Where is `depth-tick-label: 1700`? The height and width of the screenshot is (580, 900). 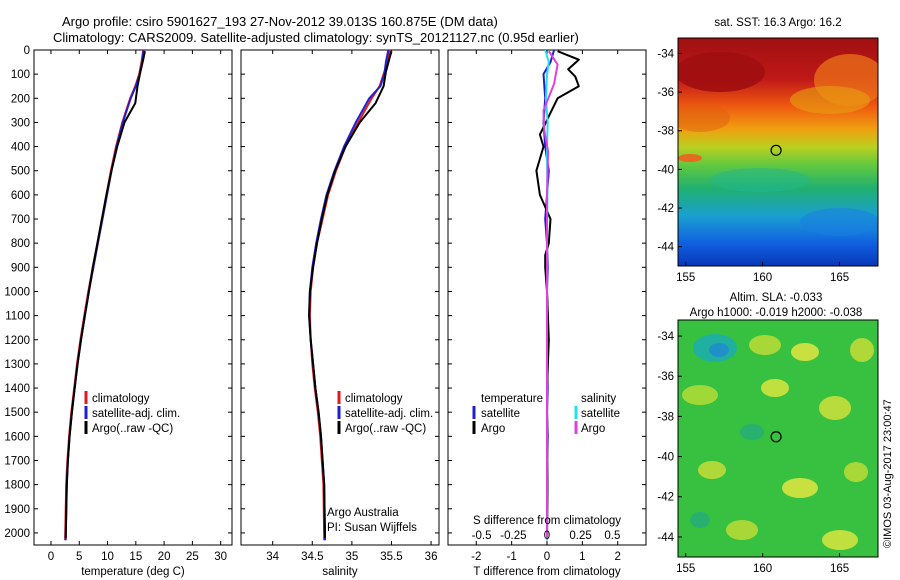
depth-tick-label: 1700 is located at coordinates (17, 461).